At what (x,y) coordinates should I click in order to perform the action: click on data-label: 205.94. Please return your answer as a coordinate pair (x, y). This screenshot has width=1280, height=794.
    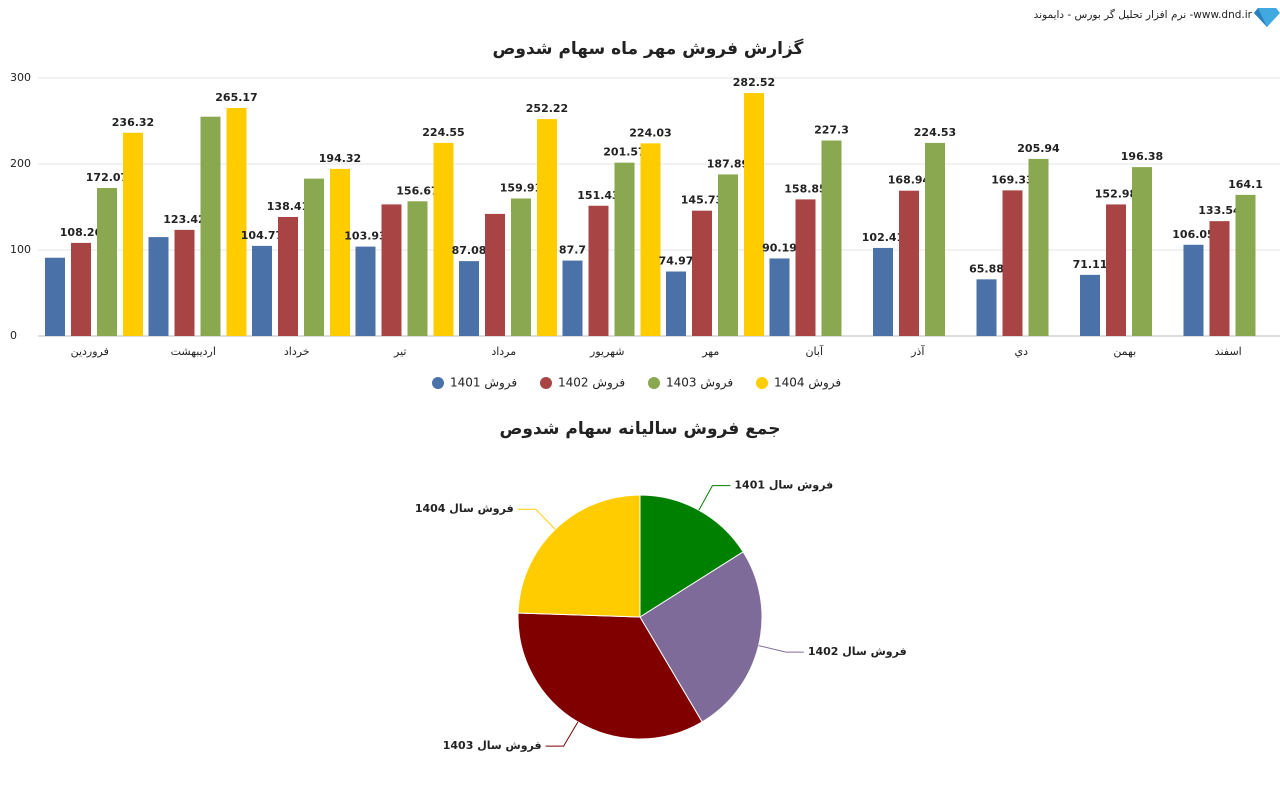
    Looking at the image, I should click on (1038, 148).